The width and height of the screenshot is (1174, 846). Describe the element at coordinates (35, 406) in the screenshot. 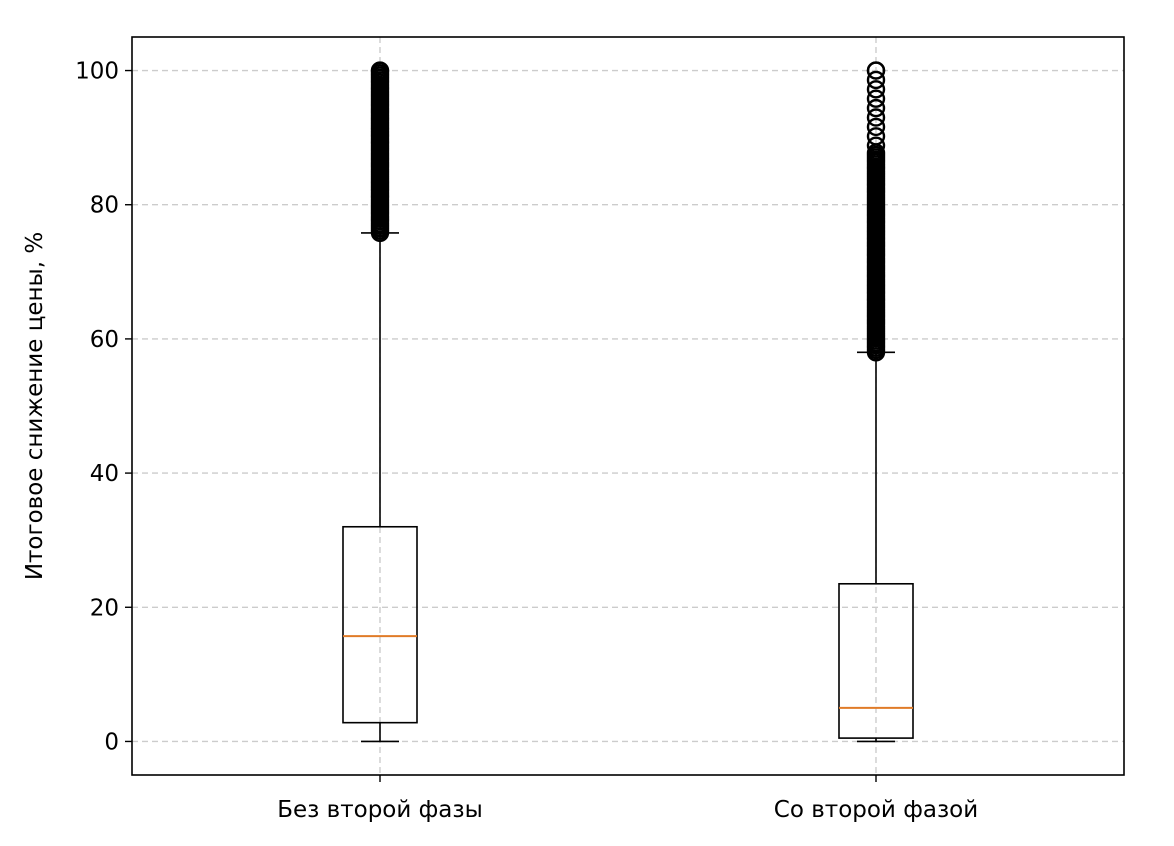

I see `y-axis-label: Итоговое снижение цены, %` at that location.